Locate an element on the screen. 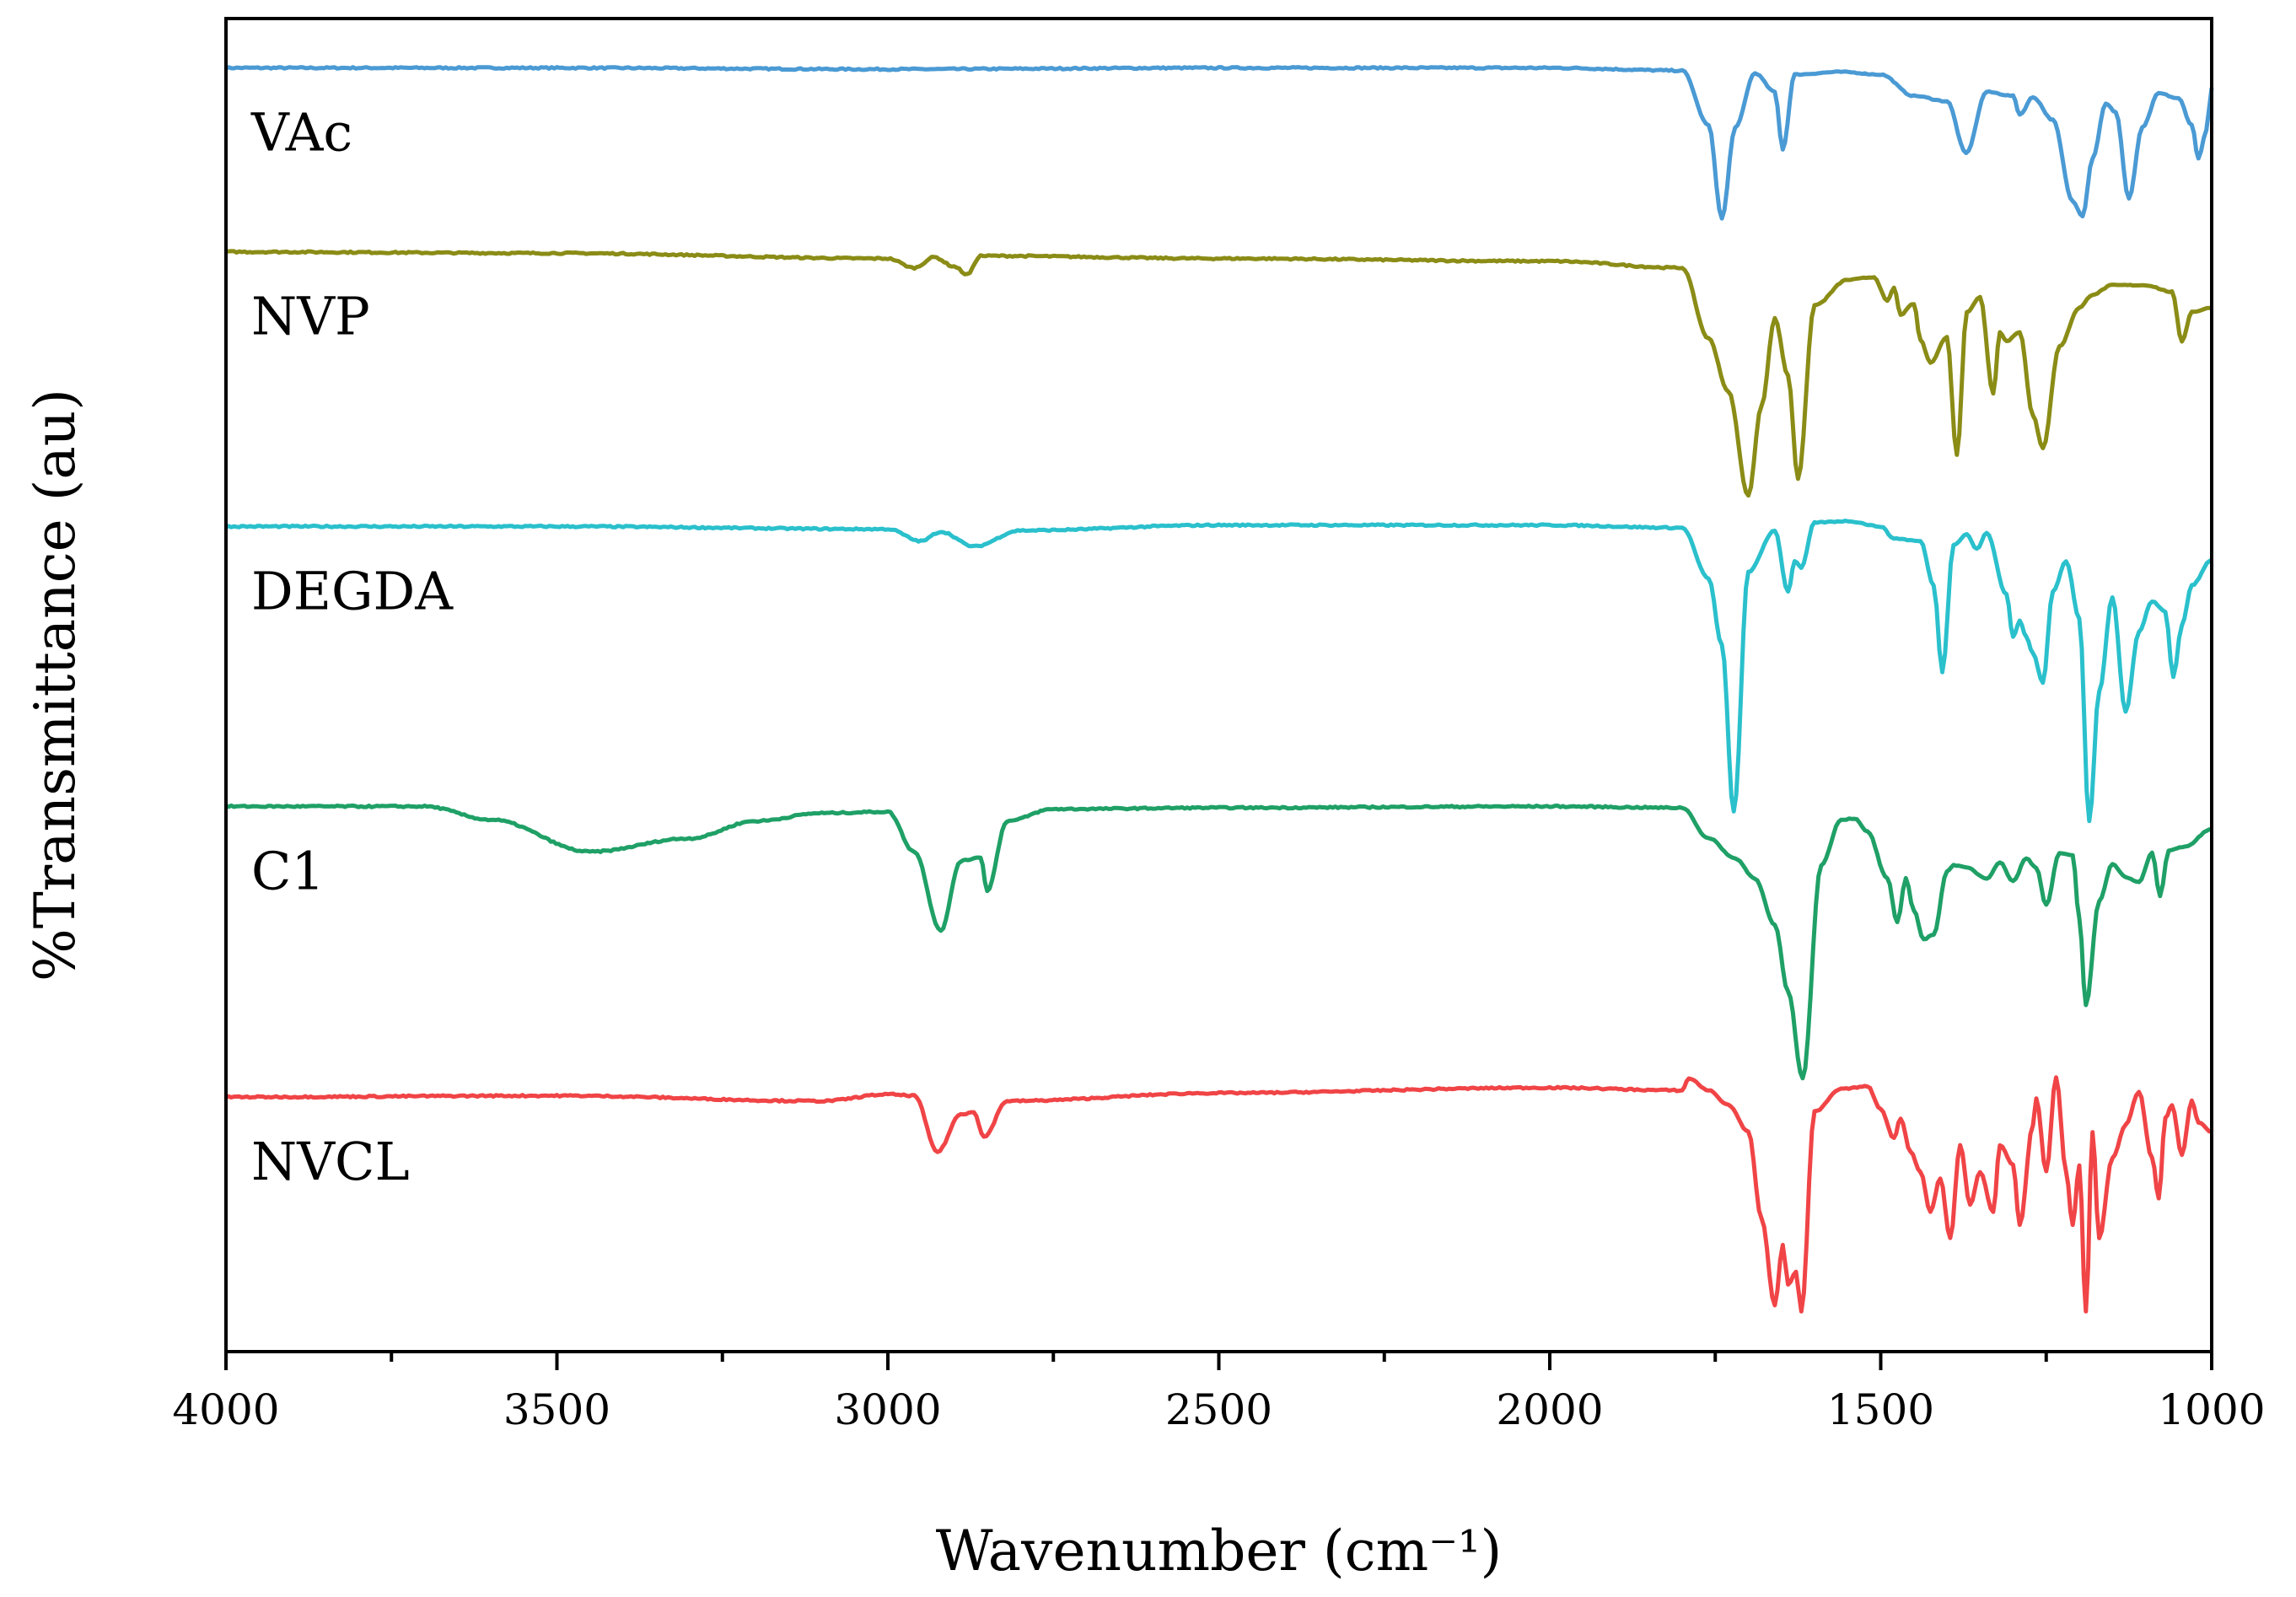  x-tick-label: 4000 is located at coordinates (225, 1409).